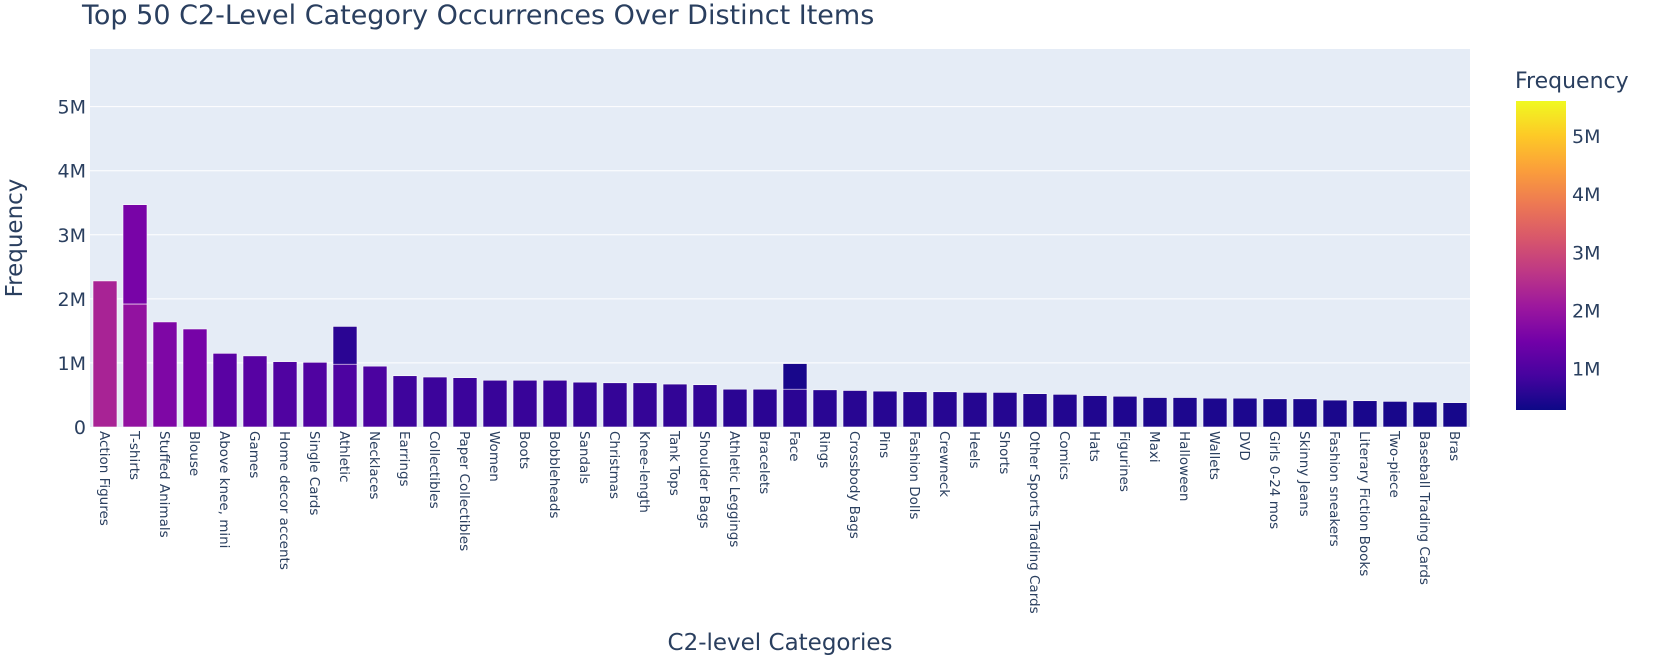 Image resolution: width=1661 pixels, height=668 pixels. What do you see at coordinates (764, 462) in the screenshot?
I see `x-tick-label: Bracelets` at bounding box center [764, 462].